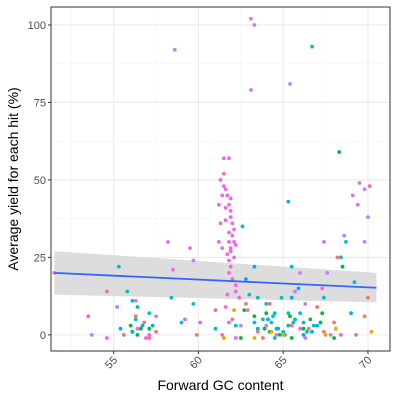  I want to click on y-tick-label: 75, so click(40, 103).